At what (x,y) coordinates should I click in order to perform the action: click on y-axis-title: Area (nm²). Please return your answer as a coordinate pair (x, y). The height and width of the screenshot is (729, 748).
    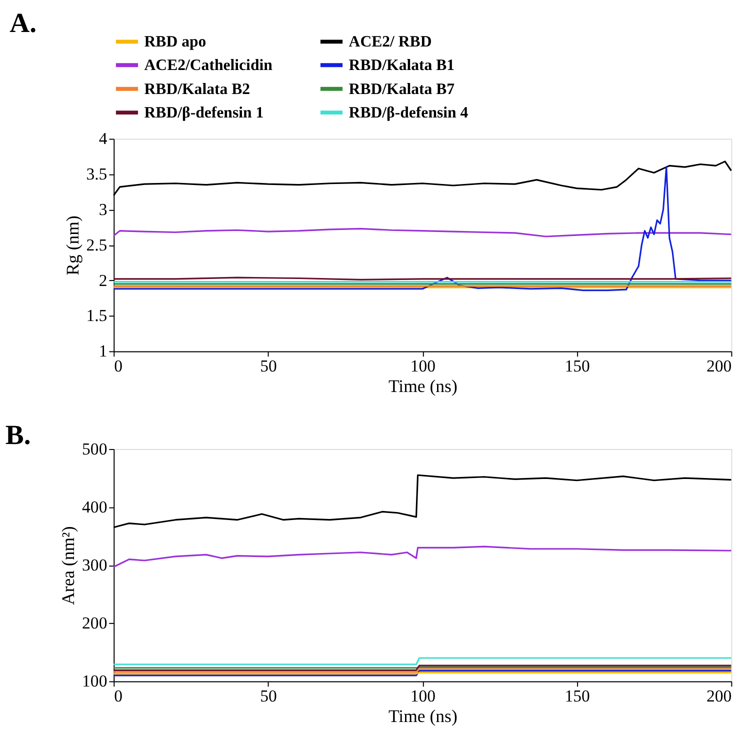
    Looking at the image, I should click on (68, 566).